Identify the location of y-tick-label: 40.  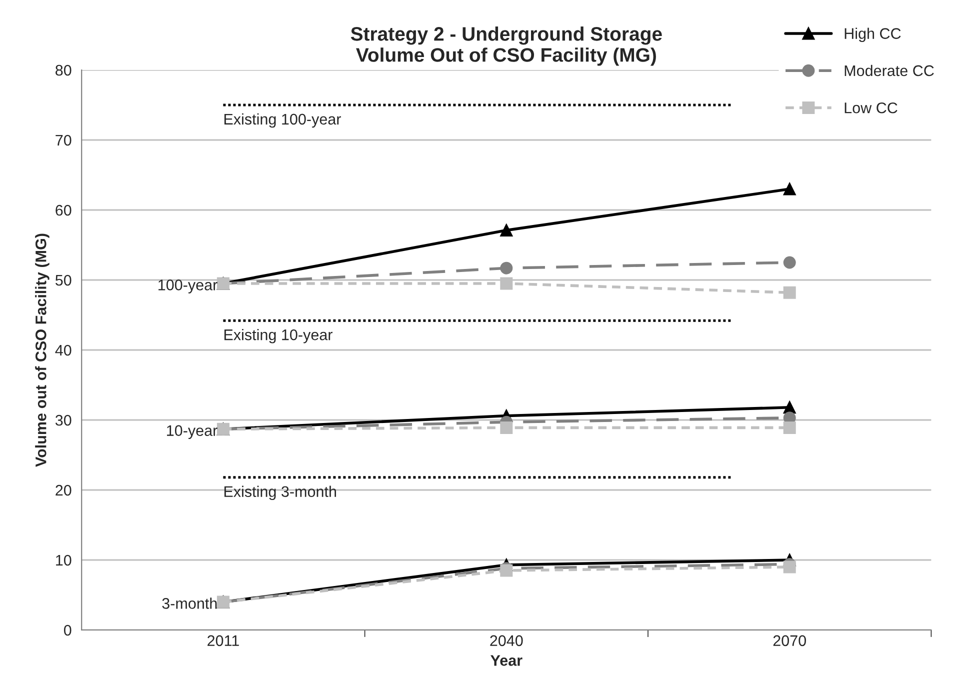
(63, 350).